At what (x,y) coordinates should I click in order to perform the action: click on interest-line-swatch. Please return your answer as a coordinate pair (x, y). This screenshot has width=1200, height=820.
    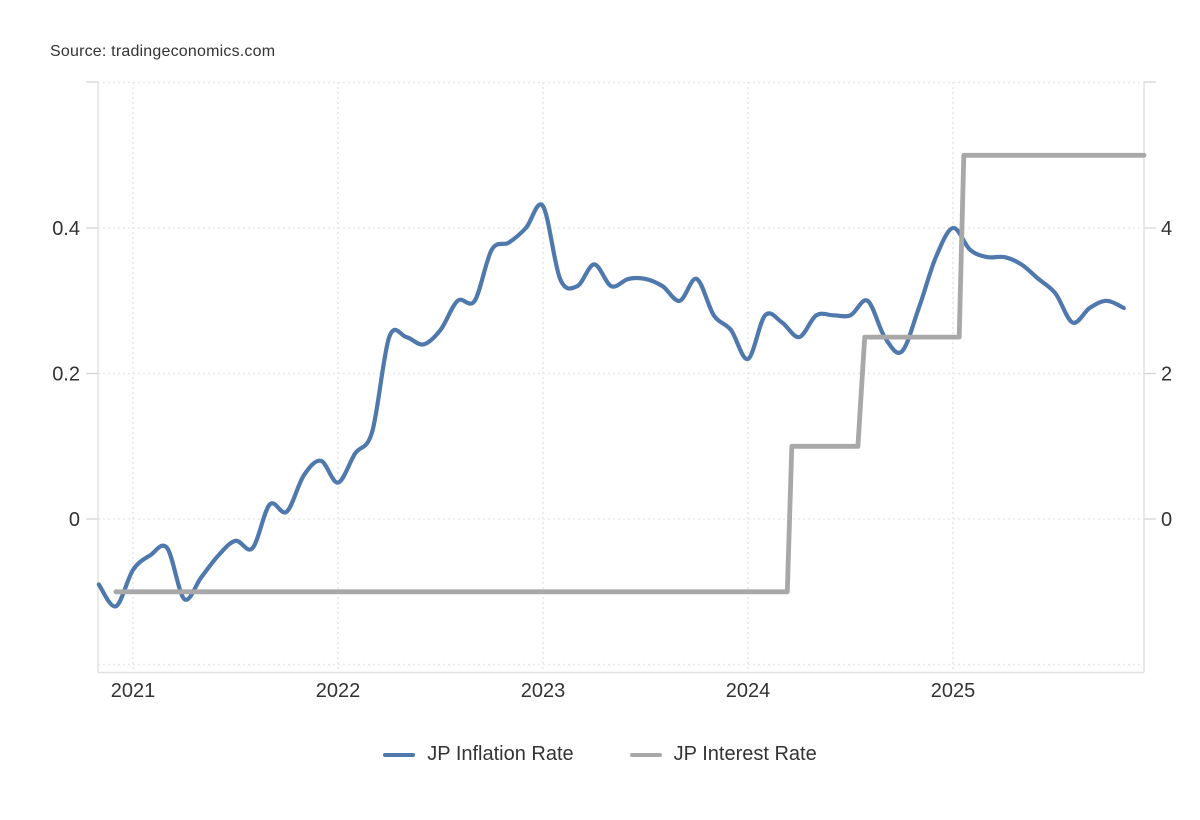
    Looking at the image, I should click on (645, 754).